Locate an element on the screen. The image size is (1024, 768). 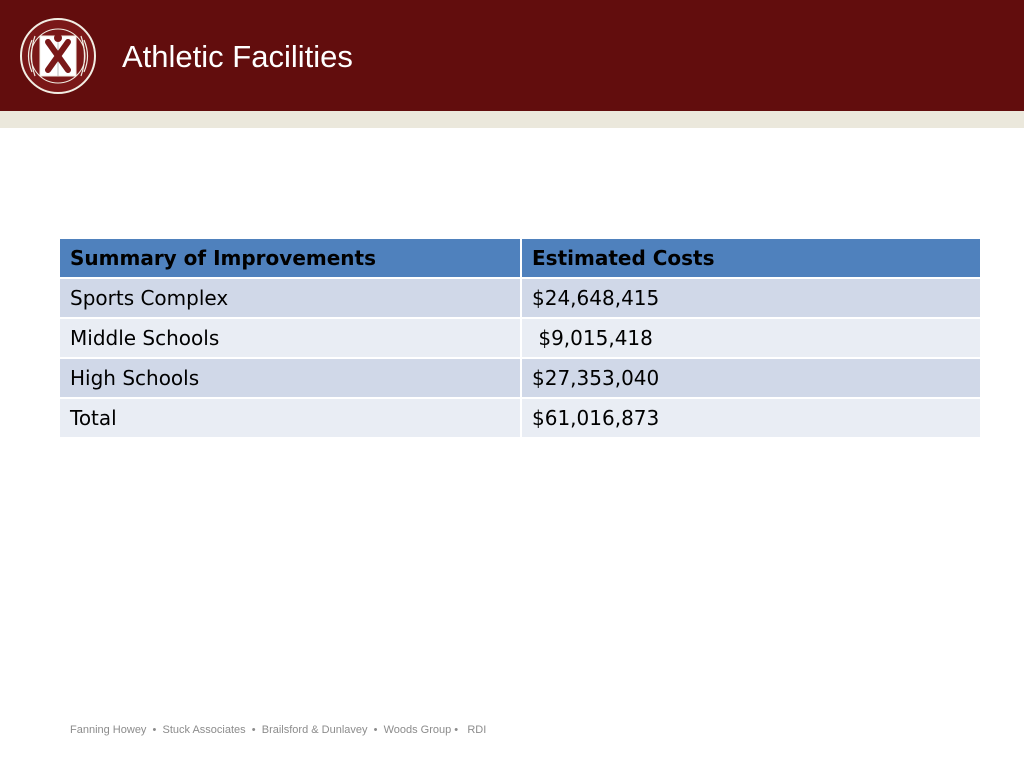
table-header-row: Summary of Improvements Estimated Costs is located at coordinates (521, 259).